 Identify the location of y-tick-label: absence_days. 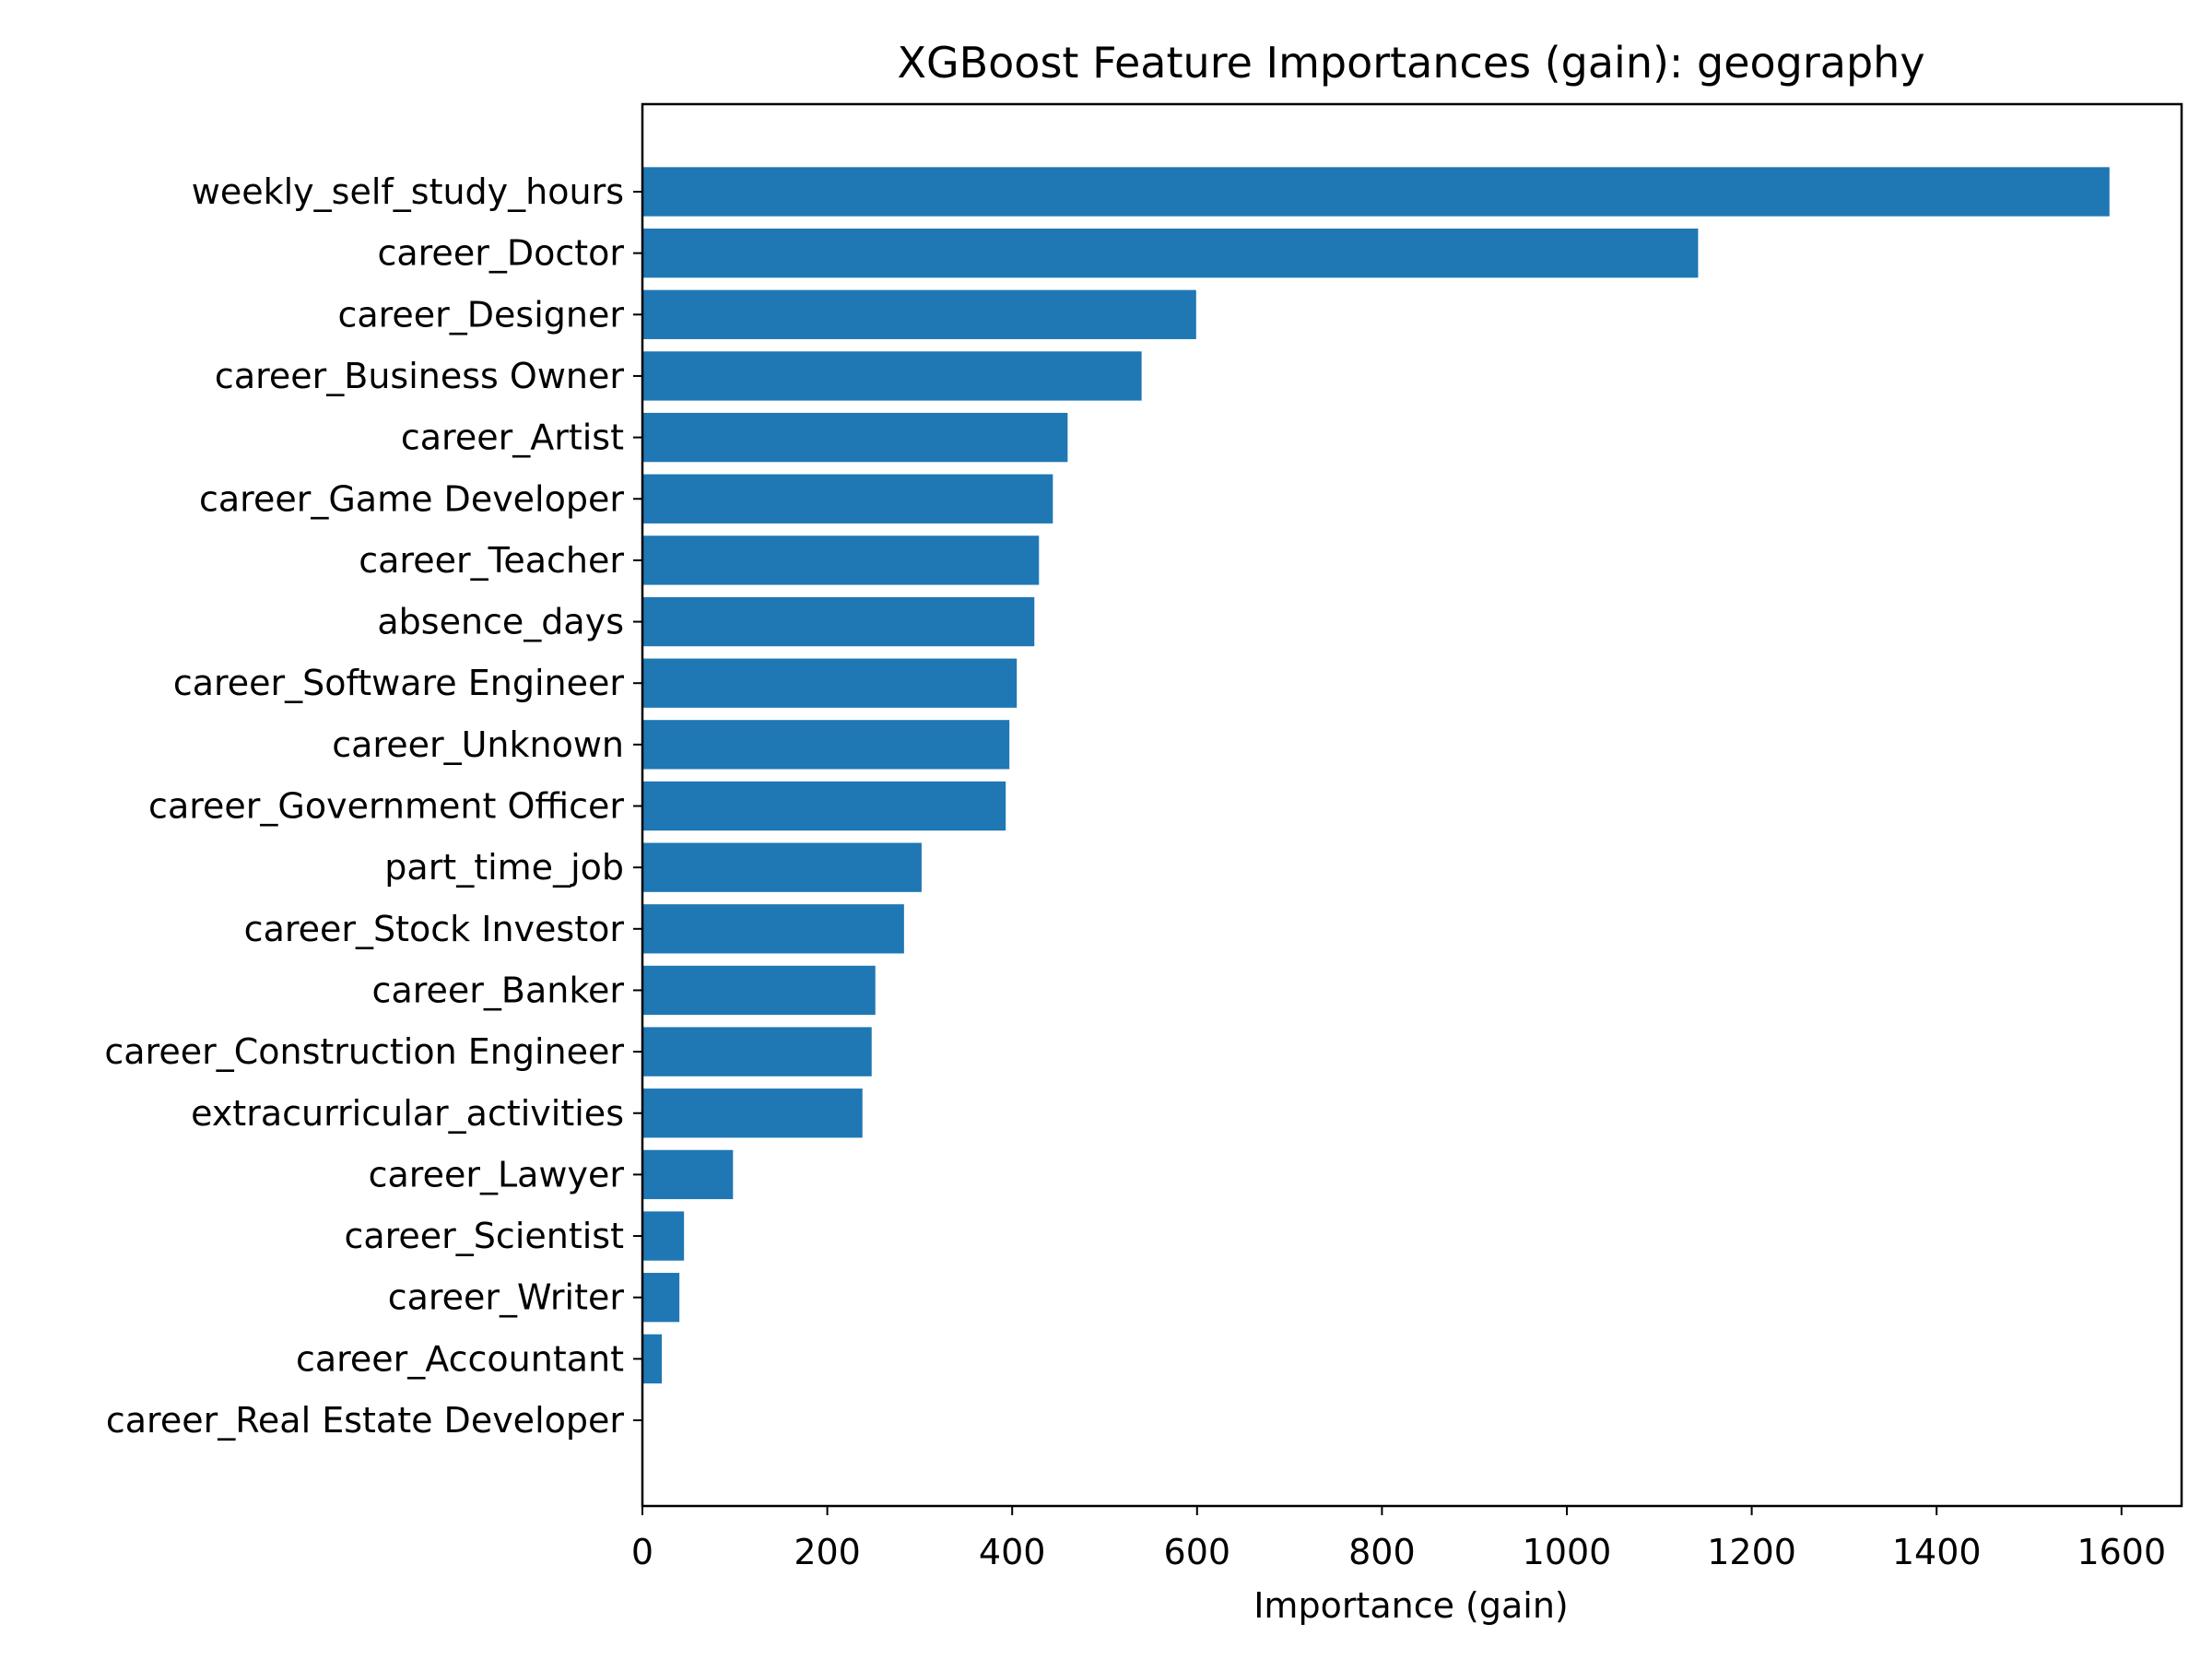
(500, 622).